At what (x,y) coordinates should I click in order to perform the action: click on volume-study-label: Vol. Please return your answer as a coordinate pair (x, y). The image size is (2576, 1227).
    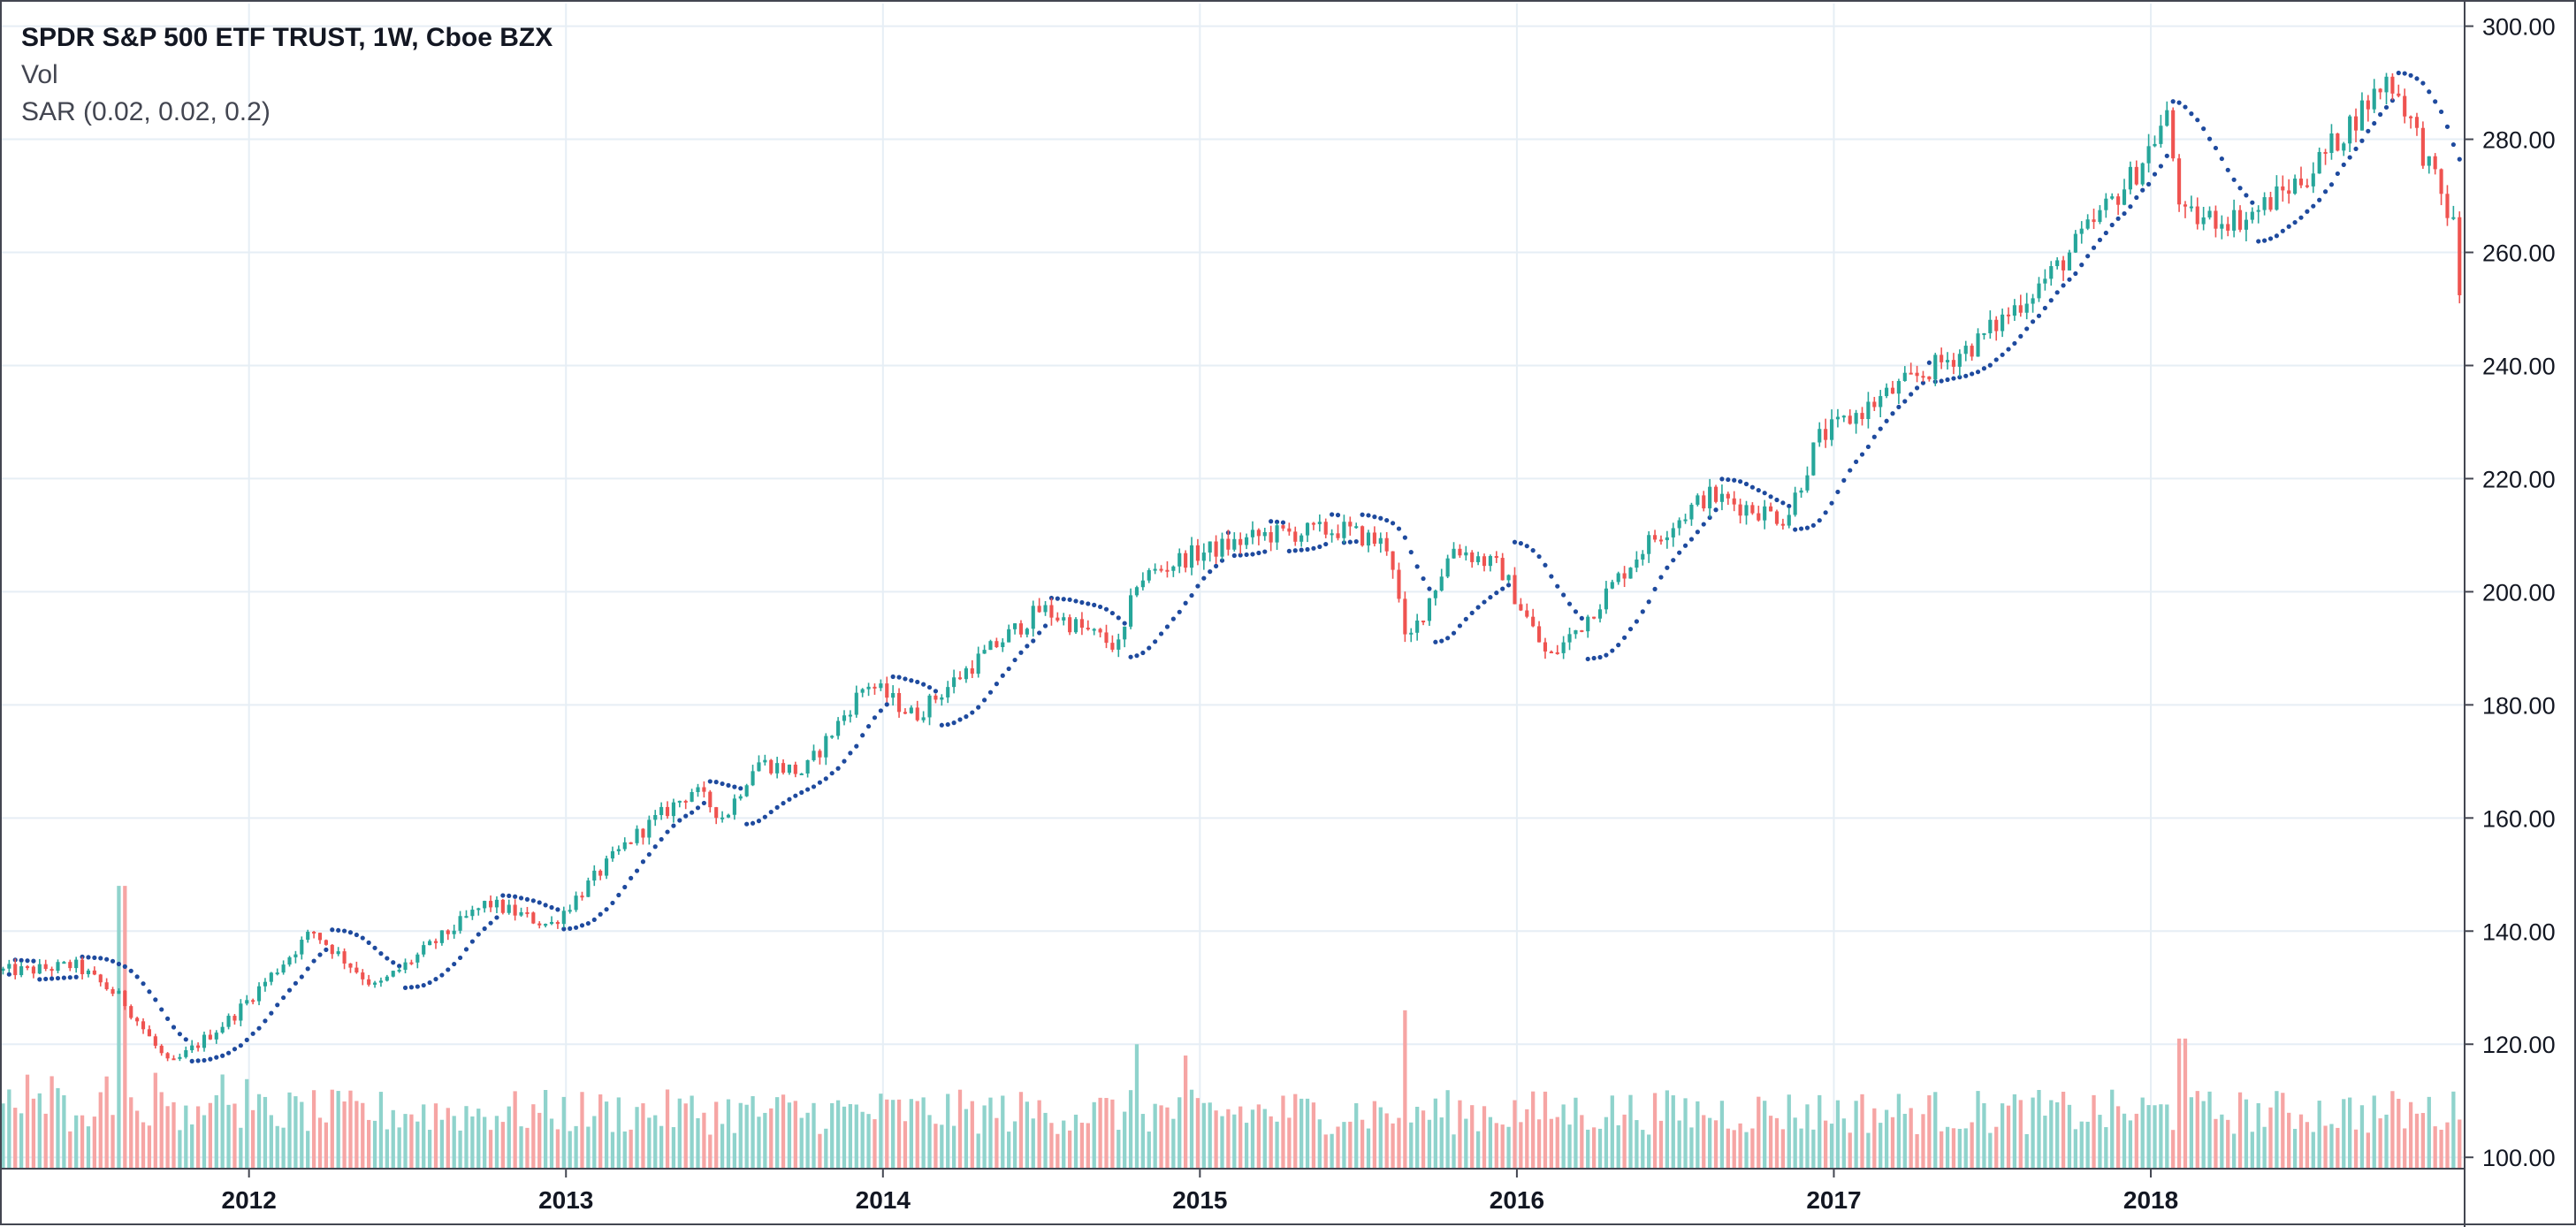
    Looking at the image, I should click on (39, 74).